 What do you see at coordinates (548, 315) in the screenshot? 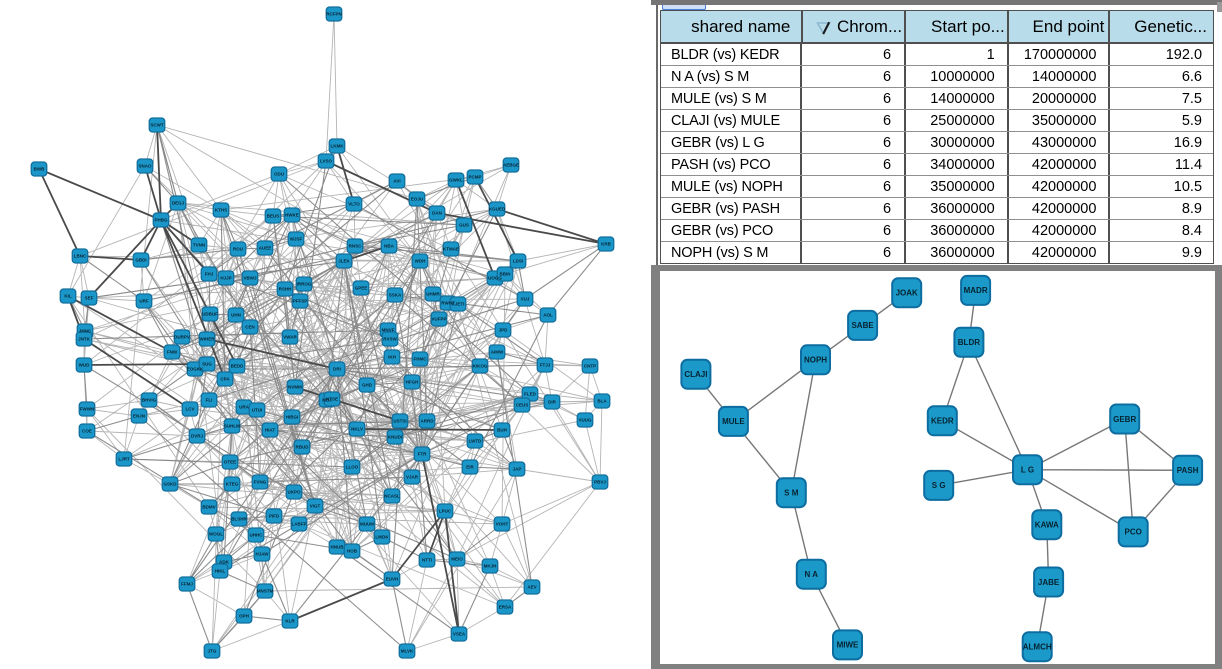
I see `svg-text: AOL` at bounding box center [548, 315].